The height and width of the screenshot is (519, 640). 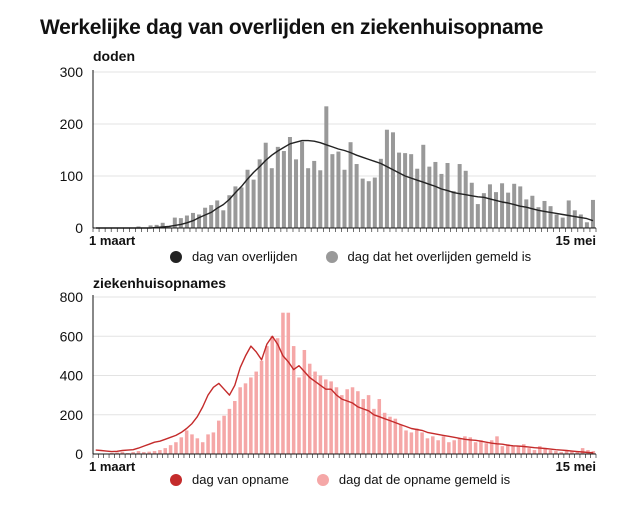 What do you see at coordinates (240, 479) in the screenshot?
I see `legend-label-hospital-line: dag van opname` at bounding box center [240, 479].